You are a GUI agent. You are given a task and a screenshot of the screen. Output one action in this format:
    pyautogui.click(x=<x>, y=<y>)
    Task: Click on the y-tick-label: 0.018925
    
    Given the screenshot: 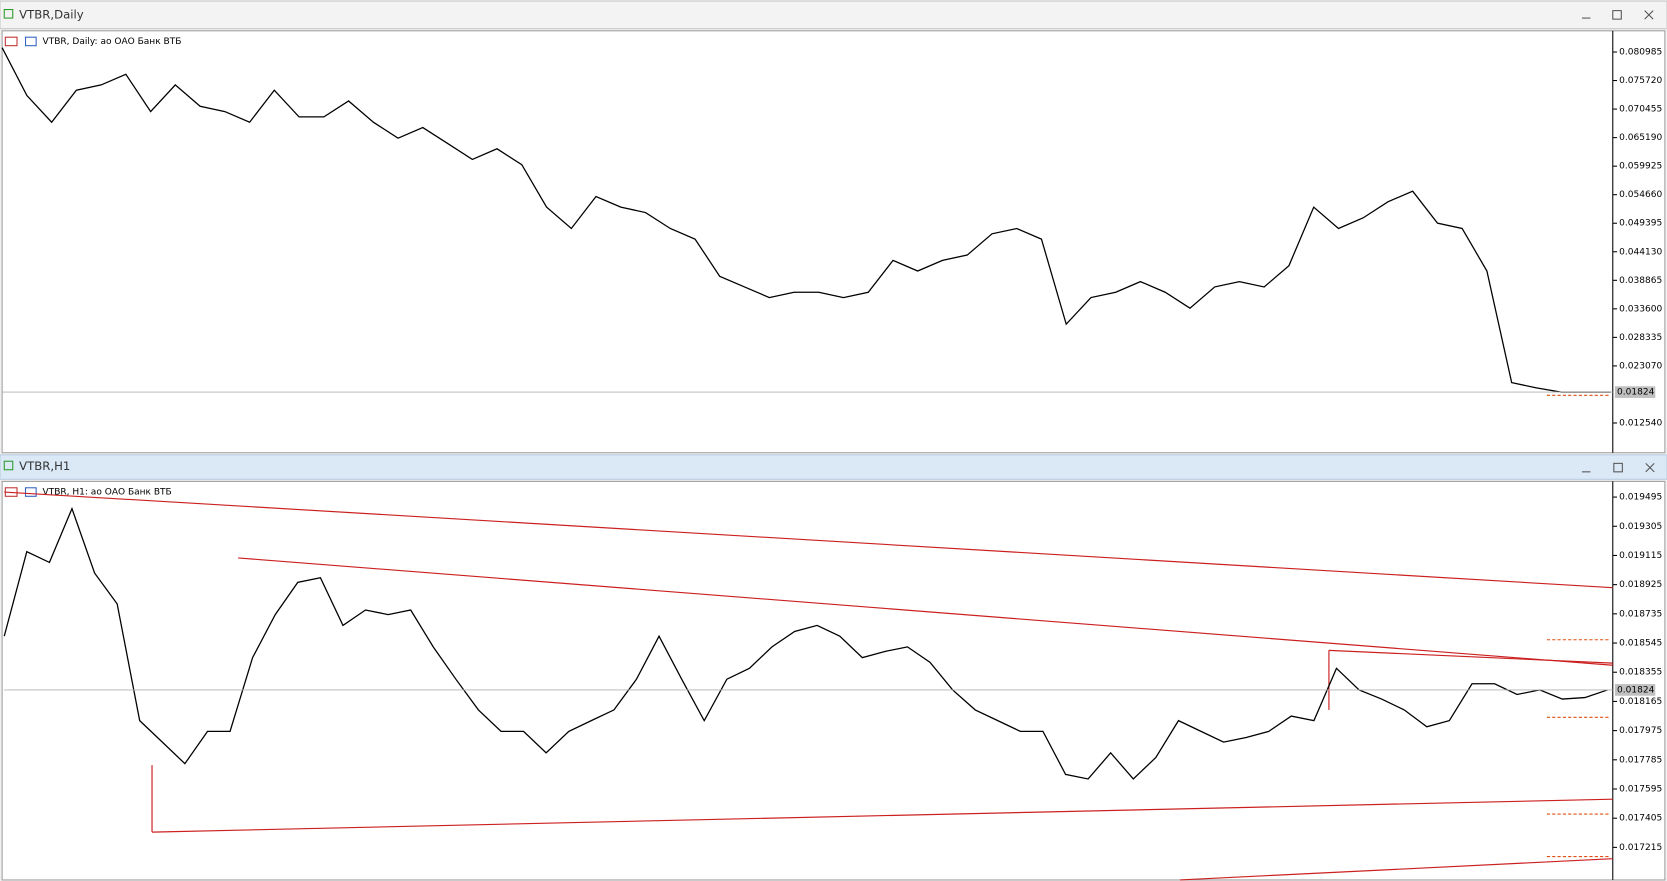 What is the action you would take?
    pyautogui.click(x=1640, y=585)
    